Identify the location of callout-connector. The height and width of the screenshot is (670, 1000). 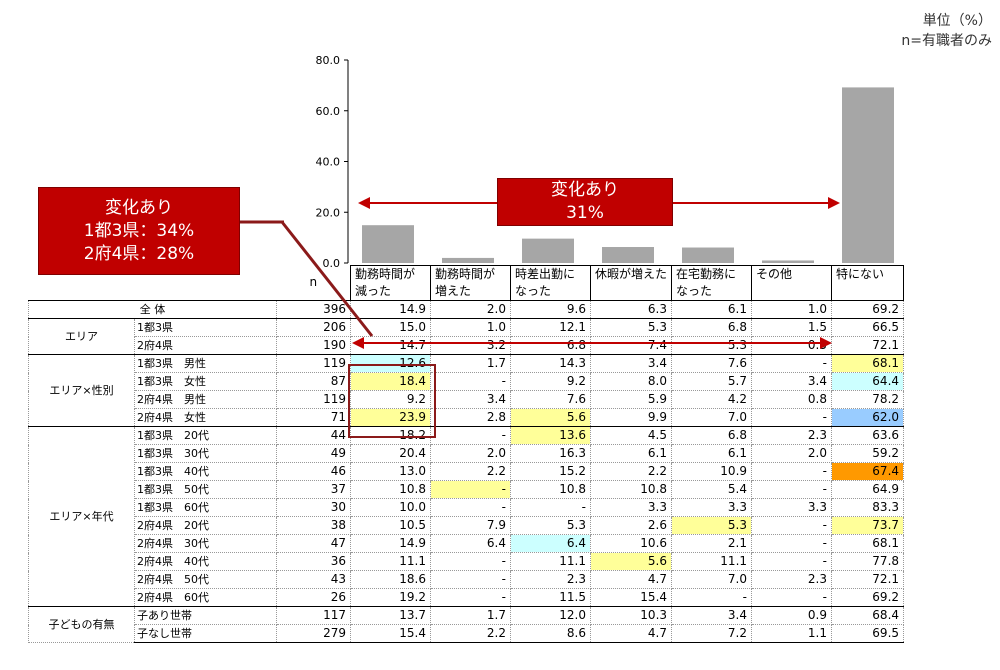
(327, 279).